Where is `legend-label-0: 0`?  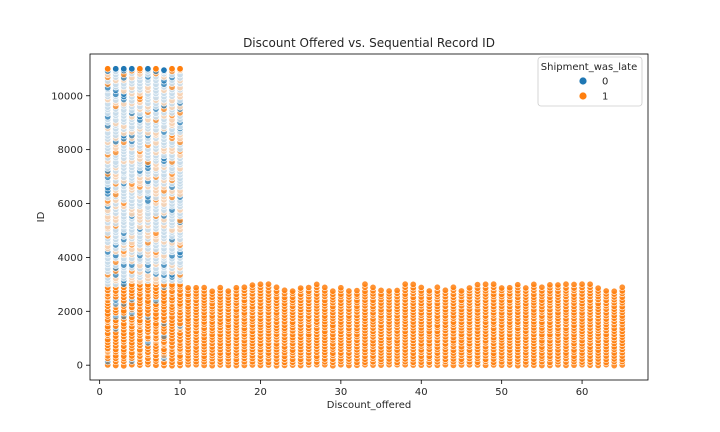 legend-label-0: 0 is located at coordinates (605, 82).